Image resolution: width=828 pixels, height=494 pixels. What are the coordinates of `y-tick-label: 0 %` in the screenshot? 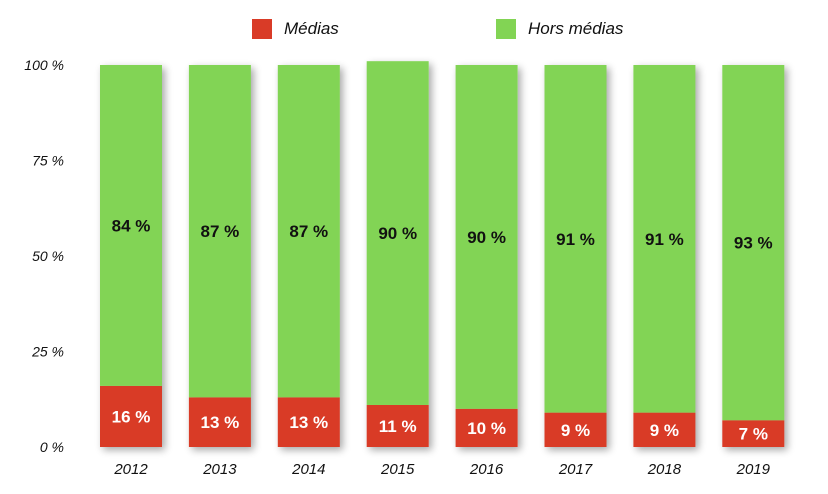 It's located at (52, 447).